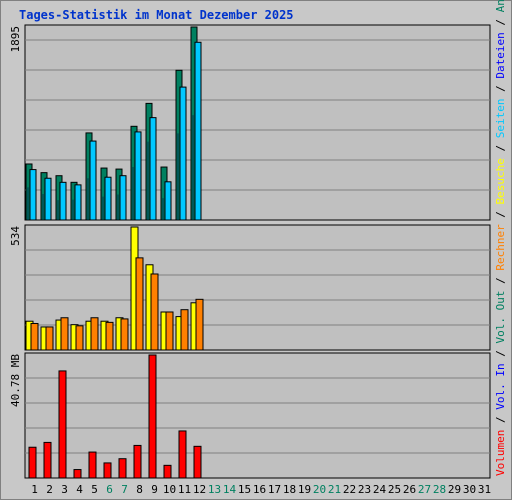  What do you see at coordinates (469, 489) in the screenshot?
I see `day-label: 30` at bounding box center [469, 489].